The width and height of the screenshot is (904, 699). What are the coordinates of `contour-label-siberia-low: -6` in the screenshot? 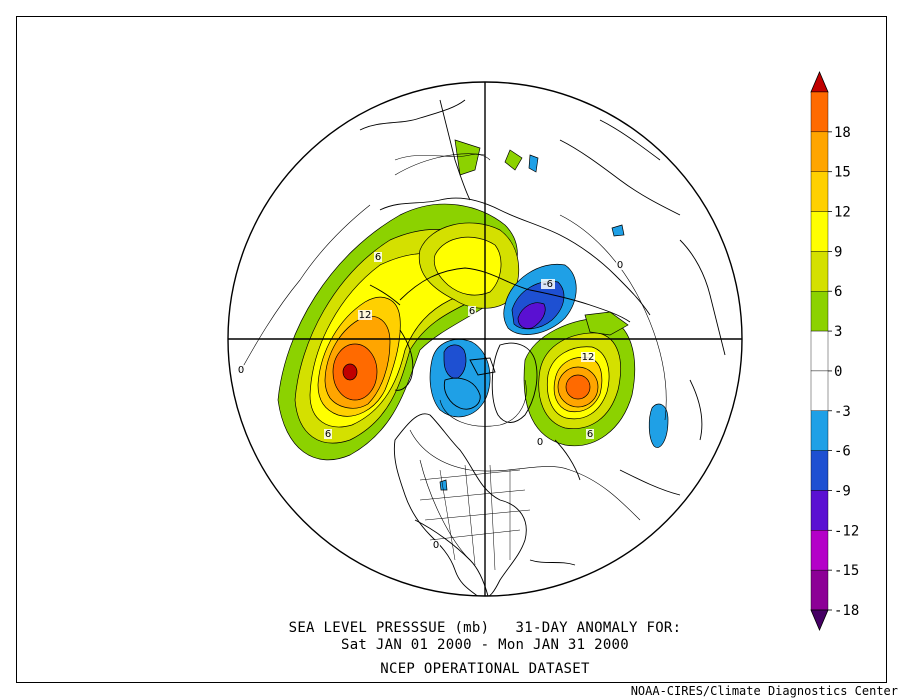 It's located at (548, 284).